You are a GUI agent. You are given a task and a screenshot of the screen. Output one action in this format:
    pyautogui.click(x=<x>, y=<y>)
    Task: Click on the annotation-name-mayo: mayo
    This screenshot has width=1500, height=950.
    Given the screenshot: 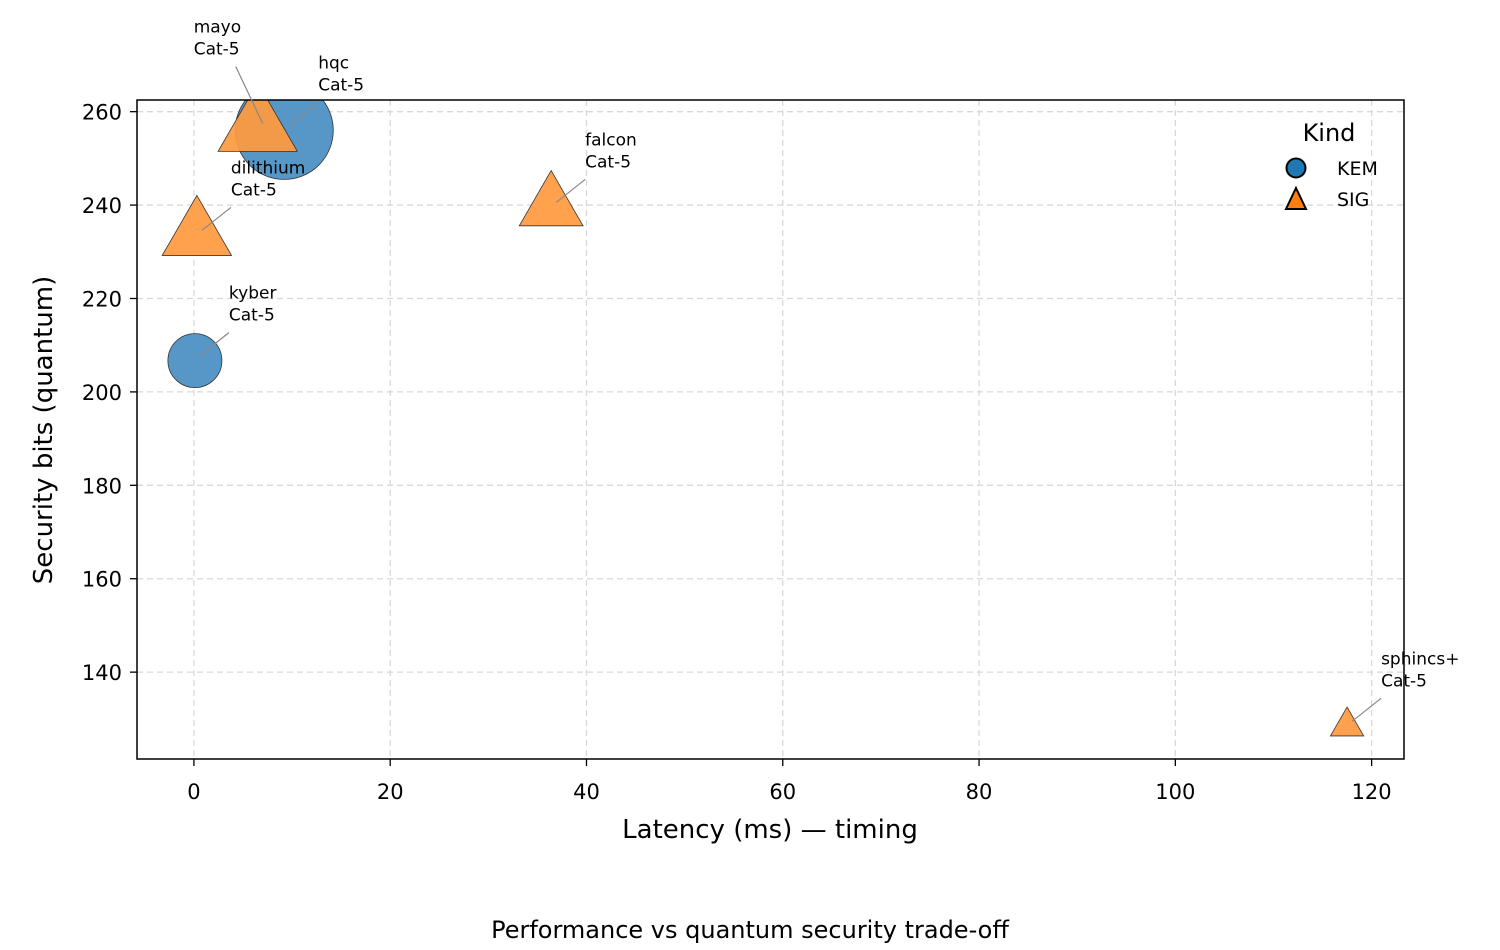 What is the action you would take?
    pyautogui.click(x=217, y=27)
    